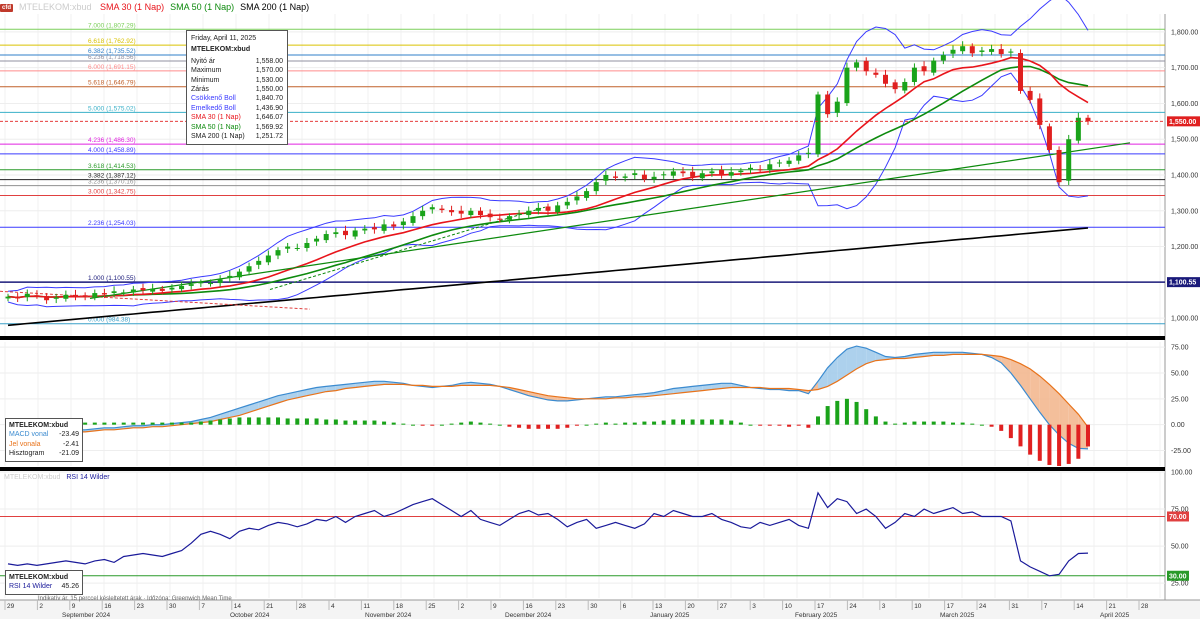 The image size is (1200, 619). Describe the element at coordinates (29, 435) in the screenshot. I see `macd-row-label: MACD vonal` at that location.